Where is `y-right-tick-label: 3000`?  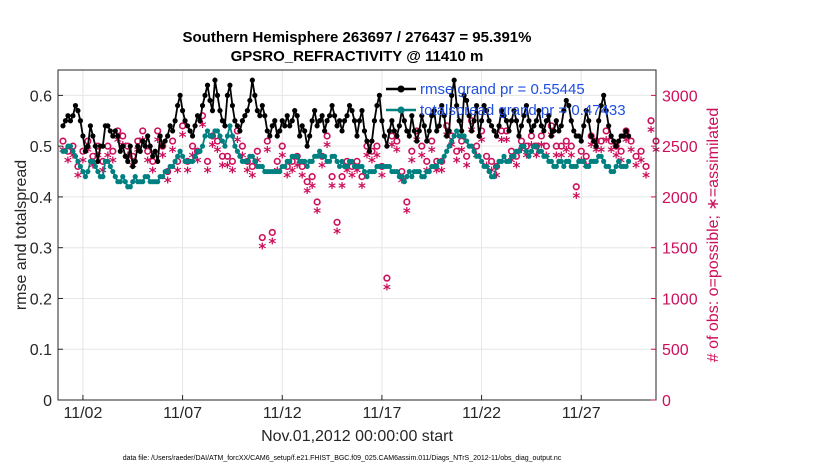 y-right-tick-label: 3000 is located at coordinates (680, 96).